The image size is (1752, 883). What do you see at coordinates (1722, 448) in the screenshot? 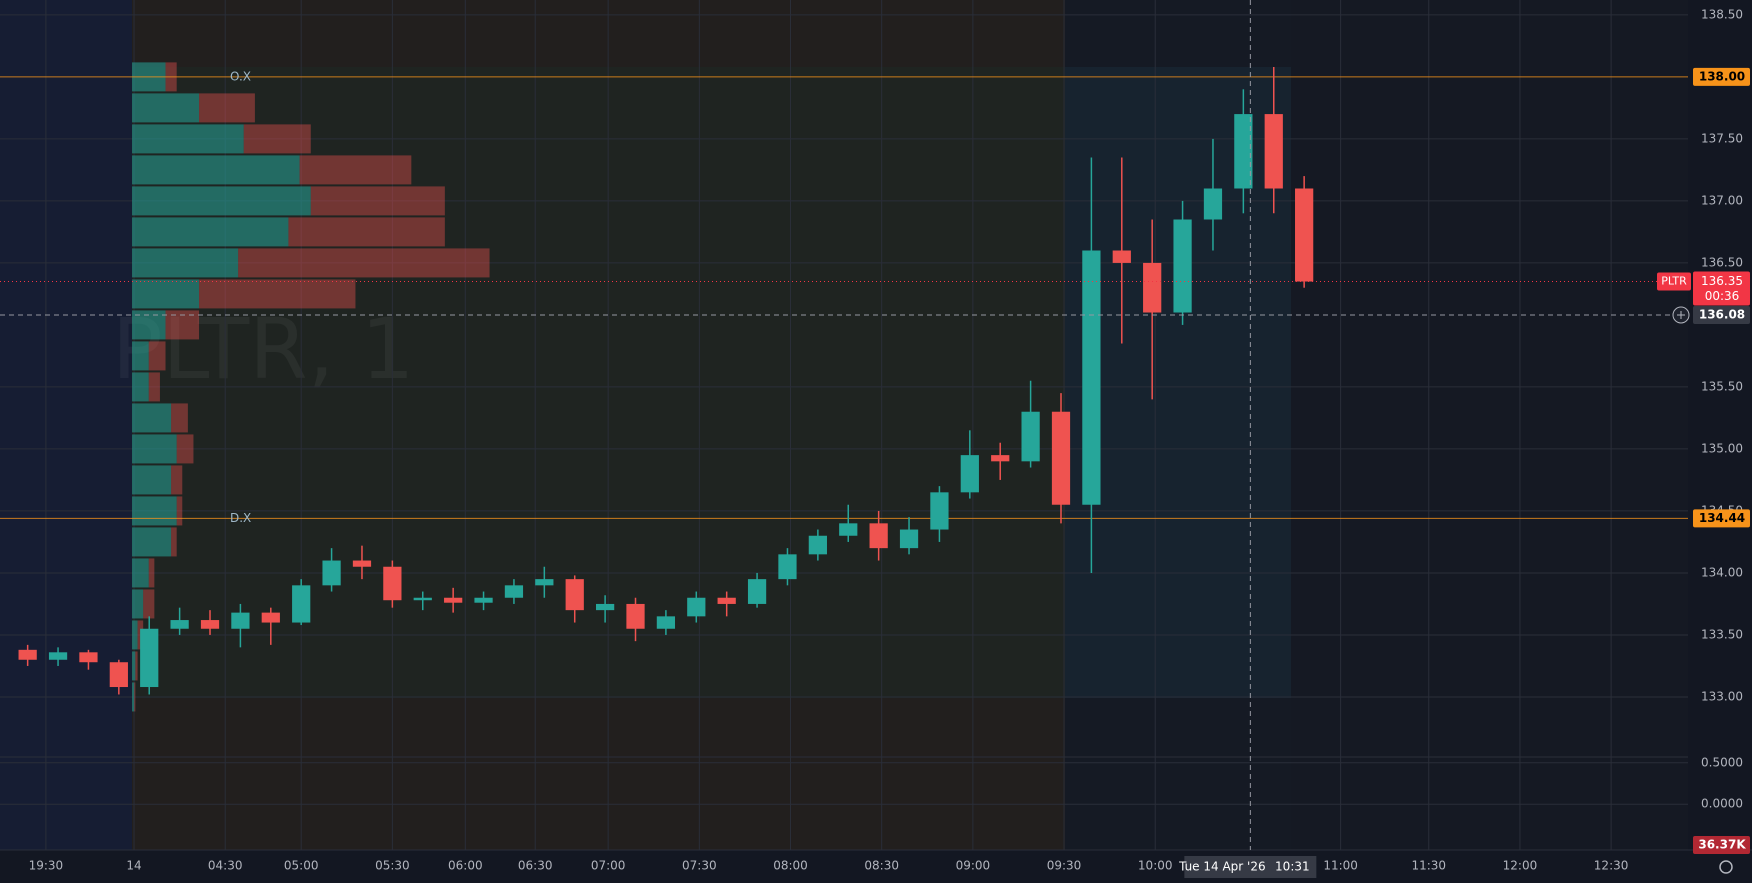
I see `y-tick-label: 135.00` at bounding box center [1722, 448].